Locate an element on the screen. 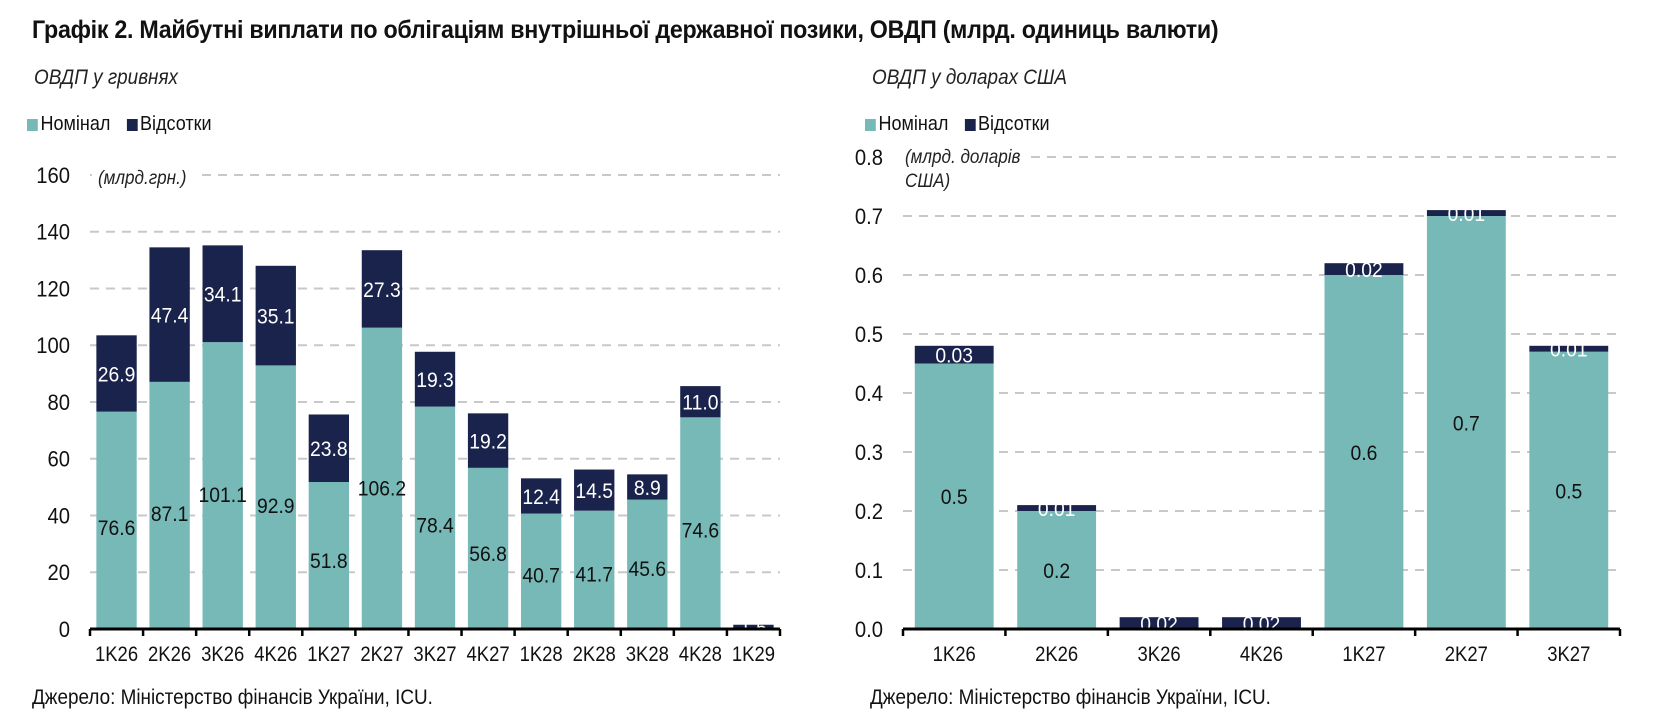 The width and height of the screenshot is (1655, 727). y-tick-label: 120 is located at coordinates (53, 290).